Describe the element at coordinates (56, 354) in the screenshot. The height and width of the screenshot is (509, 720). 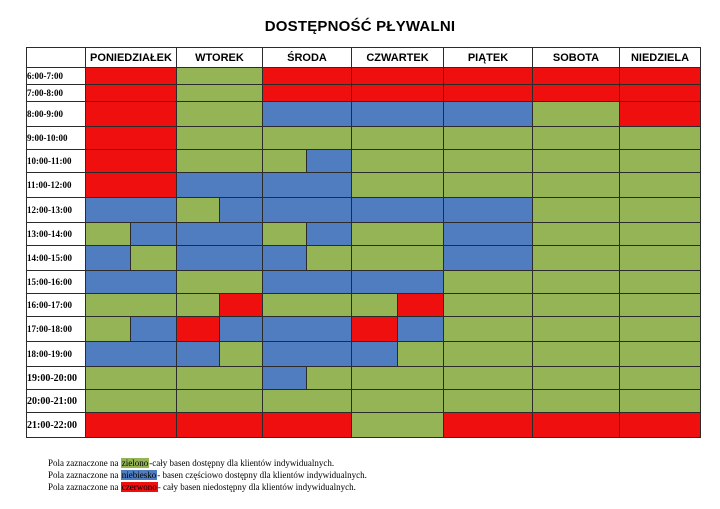
I see `time-slot-label: 18:00-19:00` at that location.